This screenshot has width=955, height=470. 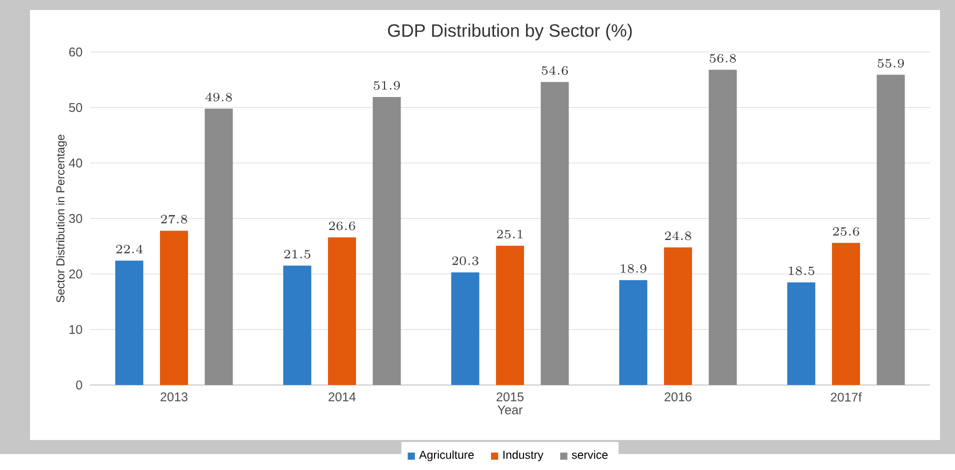 I want to click on data-label: 56 . 8, so click(x=723, y=58).